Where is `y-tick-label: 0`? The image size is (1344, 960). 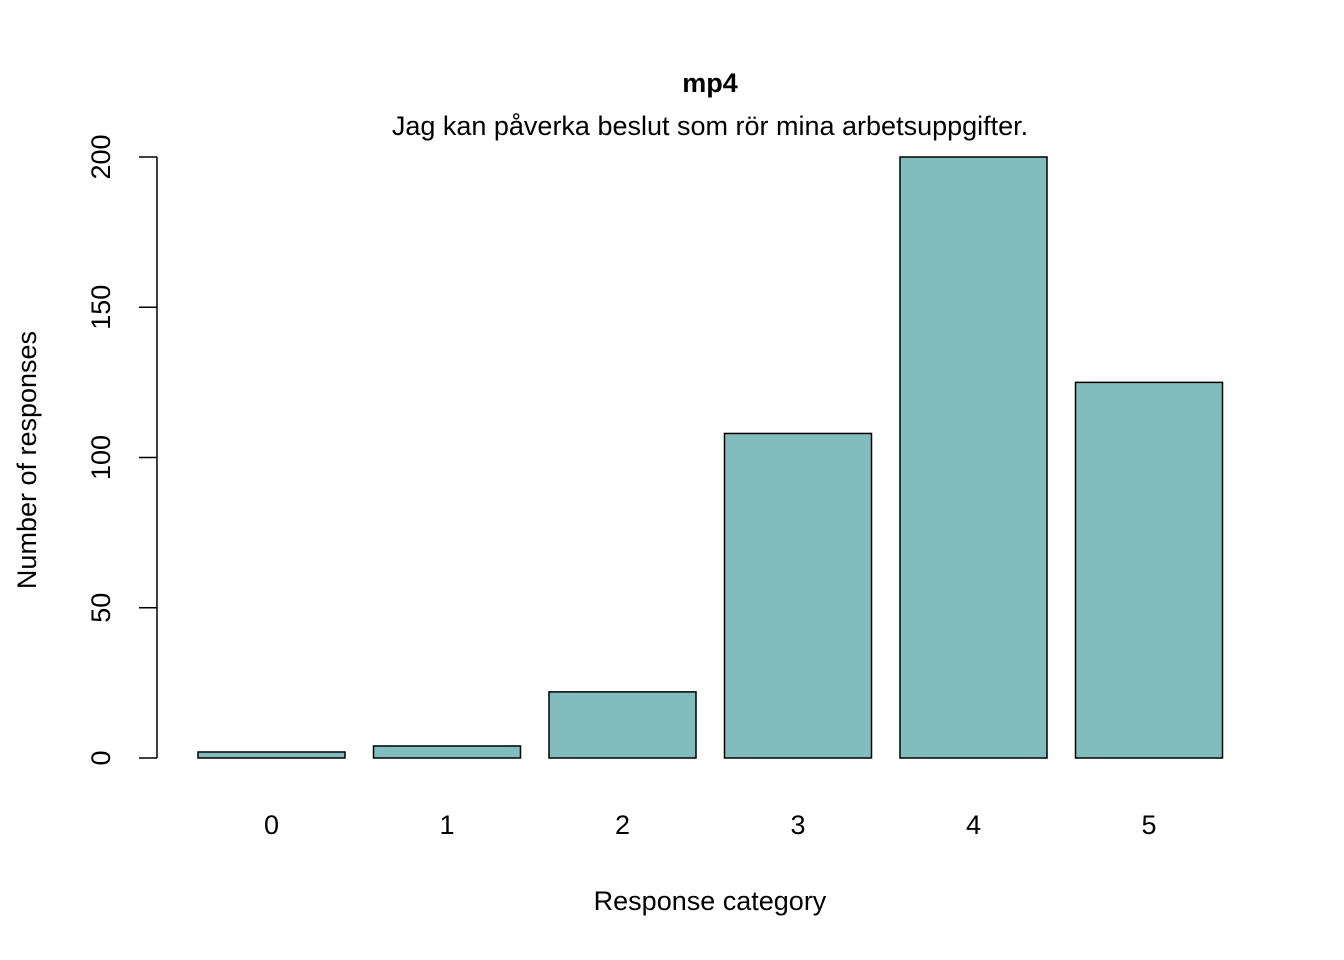 y-tick-label: 0 is located at coordinates (101, 757).